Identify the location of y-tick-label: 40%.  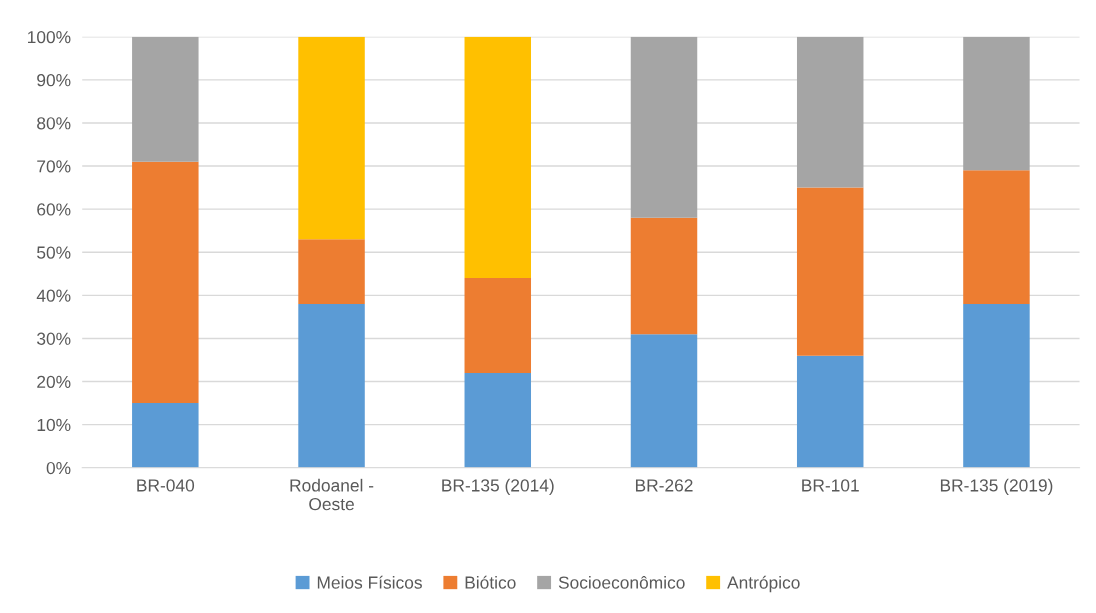
(53, 295).